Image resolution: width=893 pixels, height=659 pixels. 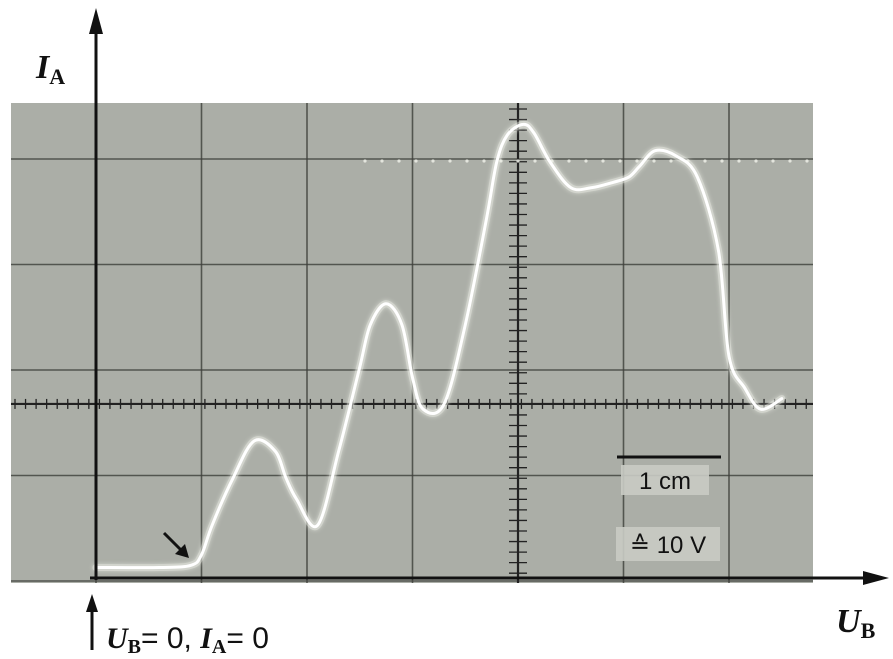 I want to click on scale-bar-label: 1 cm, so click(x=665, y=481).